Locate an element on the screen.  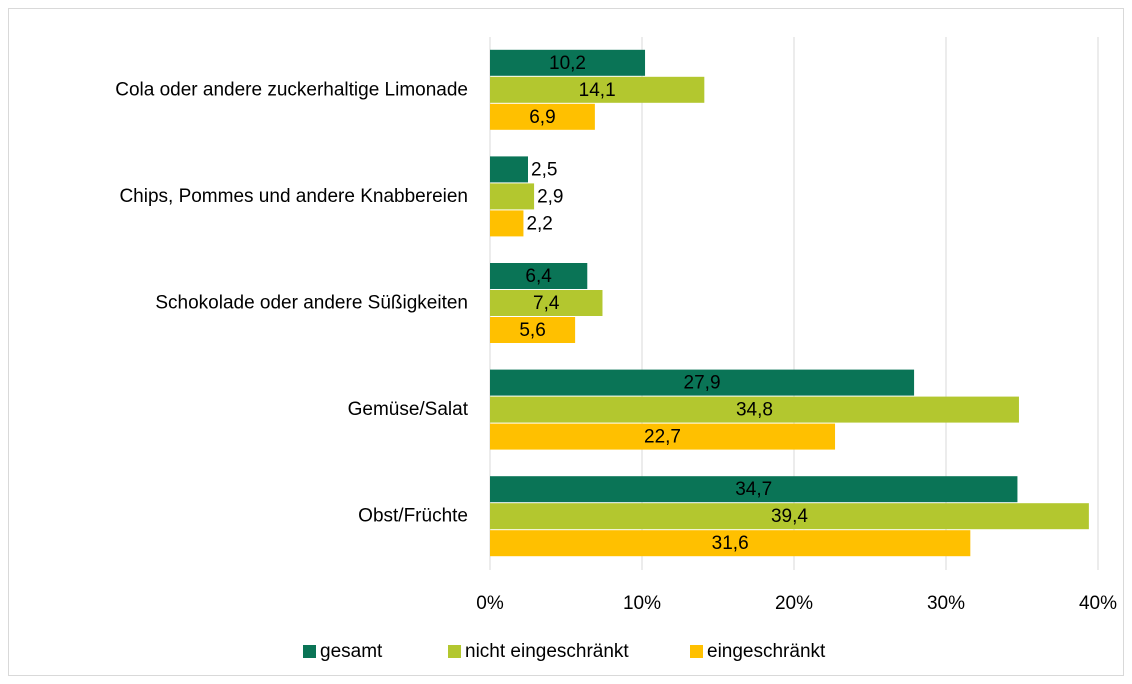
value-label: 27,9 is located at coordinates (702, 383).